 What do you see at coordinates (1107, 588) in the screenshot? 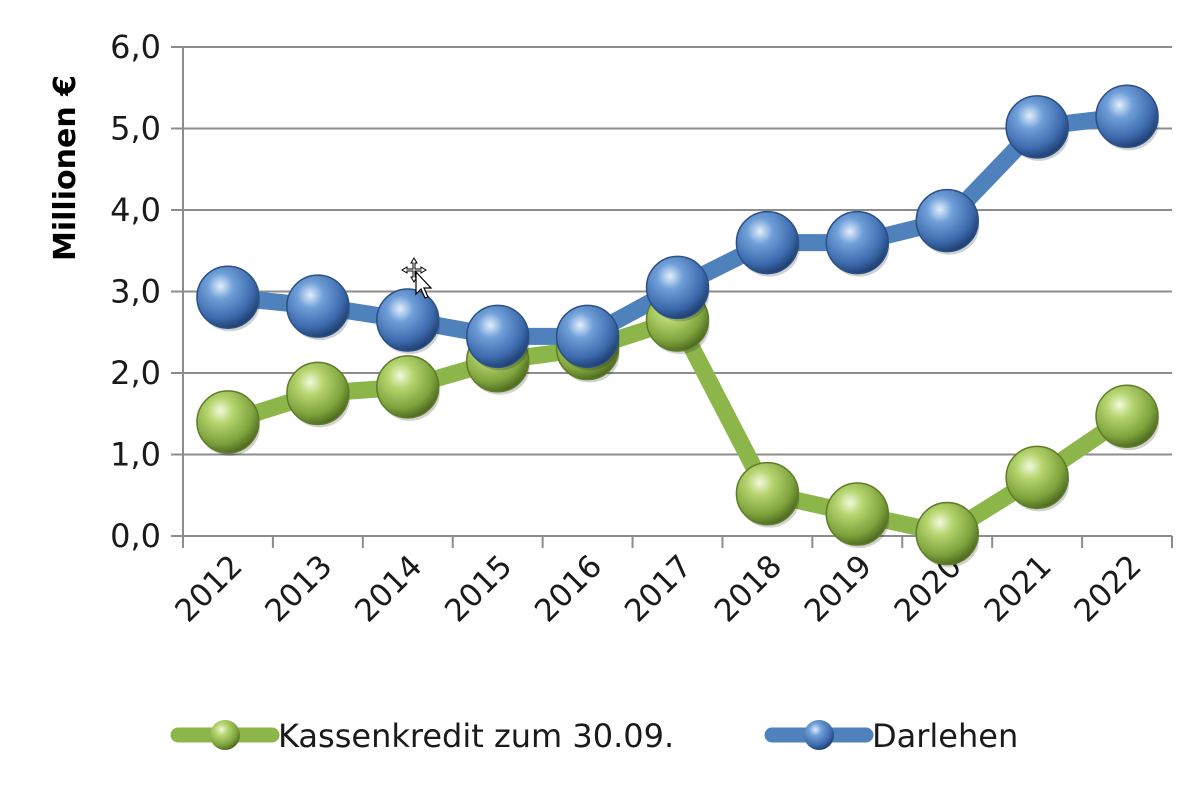
I see `x-tick-label: 2022` at bounding box center [1107, 588].